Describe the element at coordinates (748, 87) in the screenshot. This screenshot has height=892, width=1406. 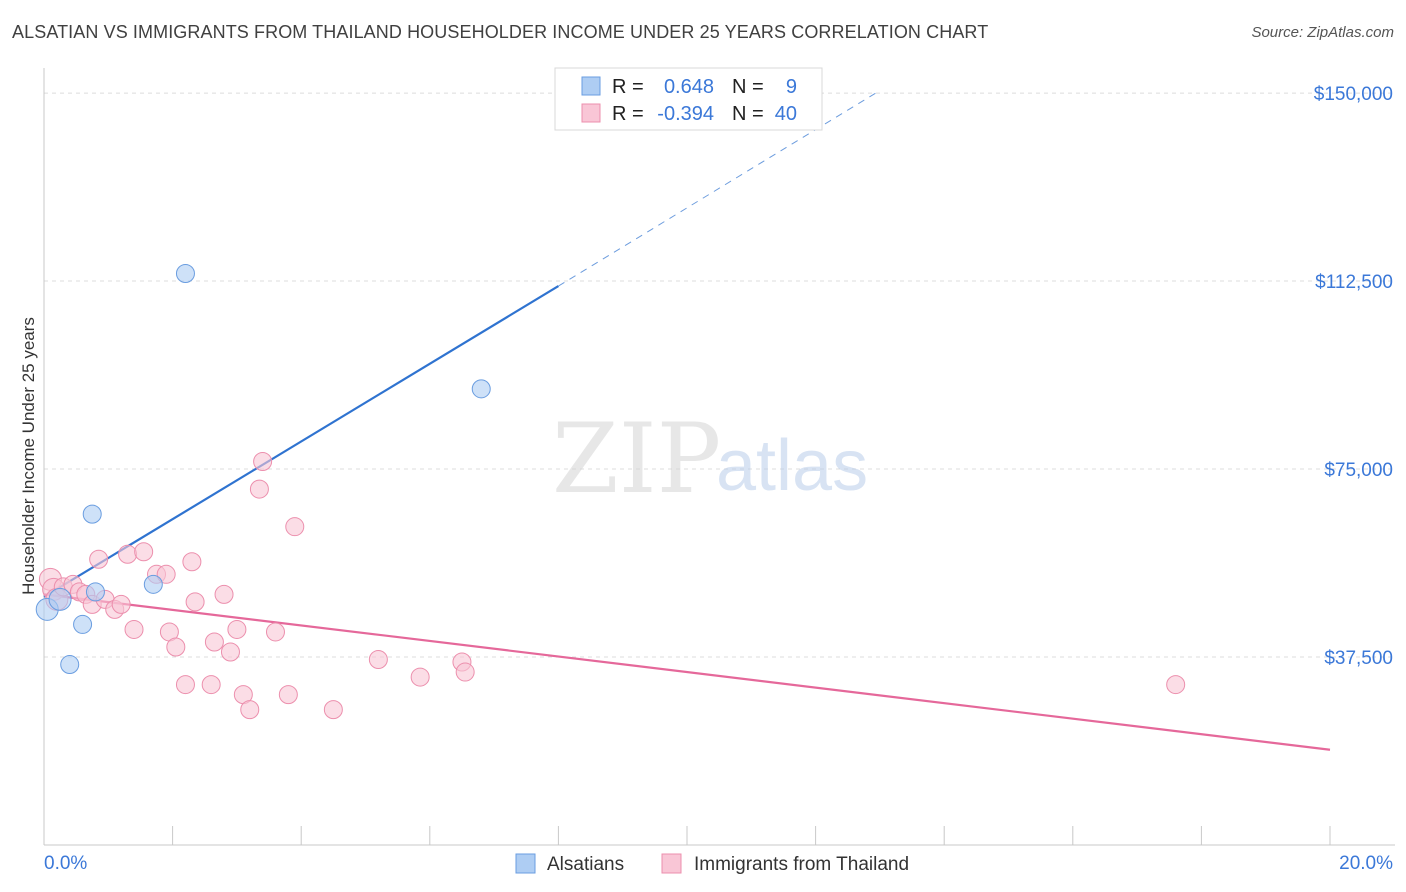
I see `stats-legend-n-label-1: N =` at that location.